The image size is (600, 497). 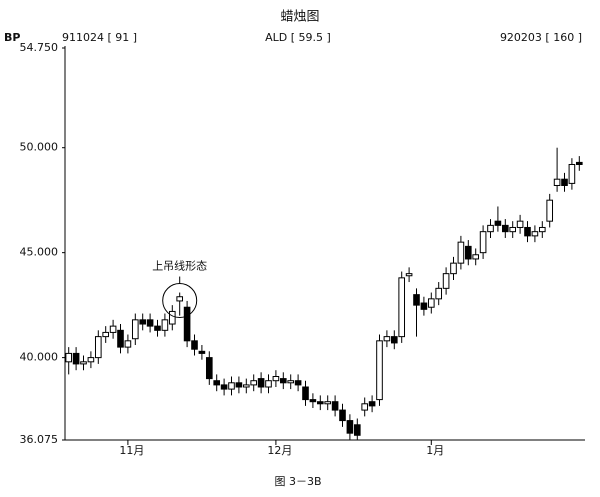 I want to click on header-left: 911024 [ 91 ], so click(x=99, y=37).